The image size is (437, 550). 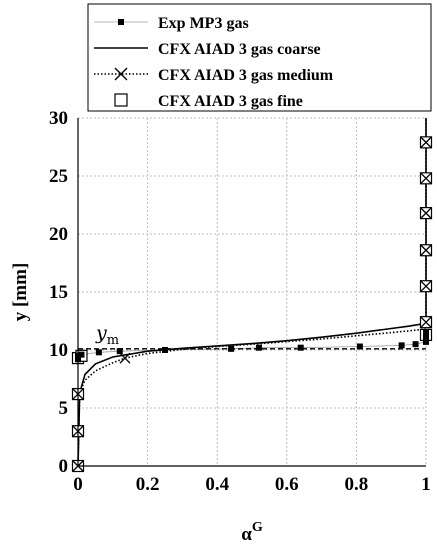 What do you see at coordinates (426, 484) in the screenshot?
I see `x-tick-label: 1` at bounding box center [426, 484].